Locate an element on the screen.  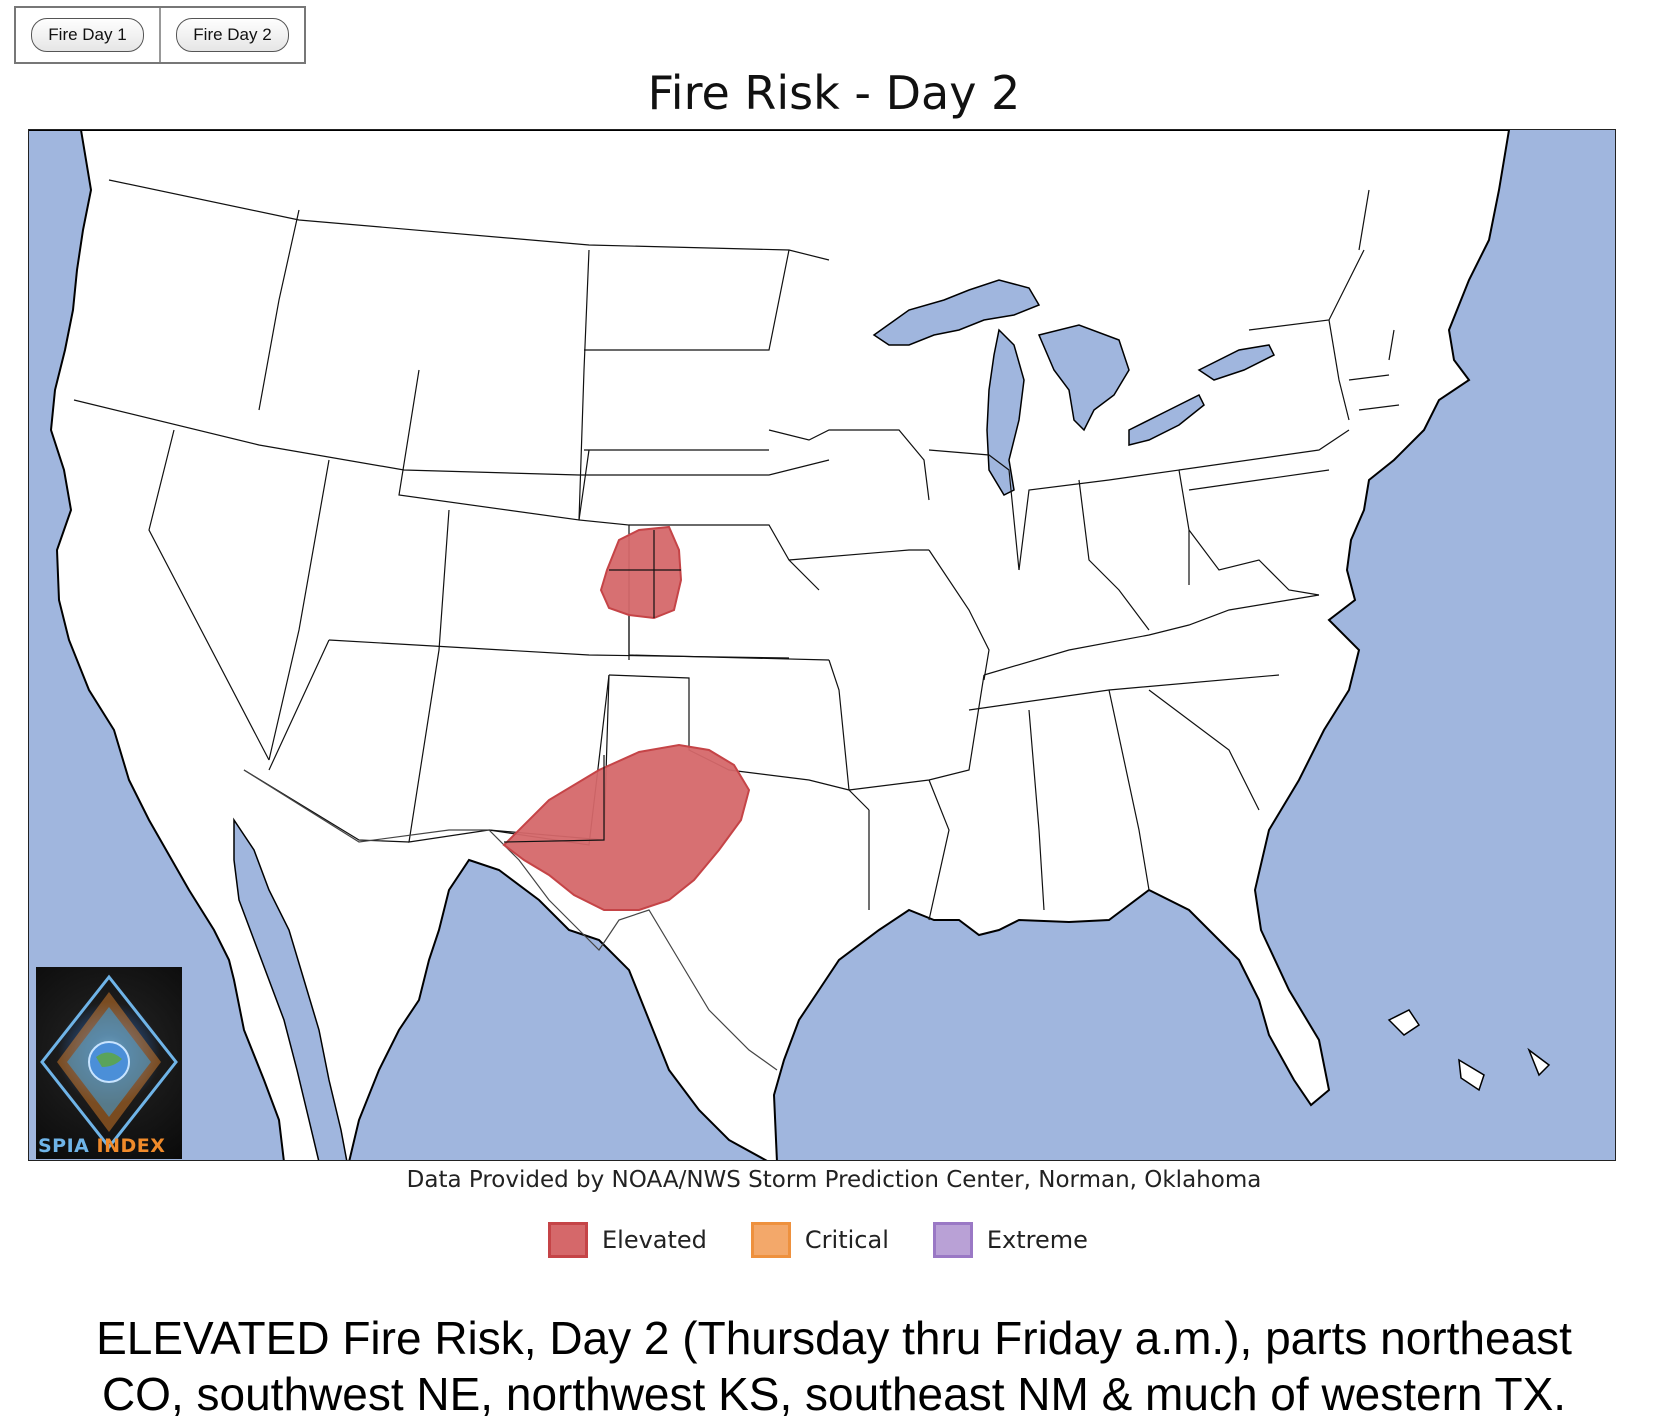
legend-label-critical: Critical is located at coordinates (846, 1240).